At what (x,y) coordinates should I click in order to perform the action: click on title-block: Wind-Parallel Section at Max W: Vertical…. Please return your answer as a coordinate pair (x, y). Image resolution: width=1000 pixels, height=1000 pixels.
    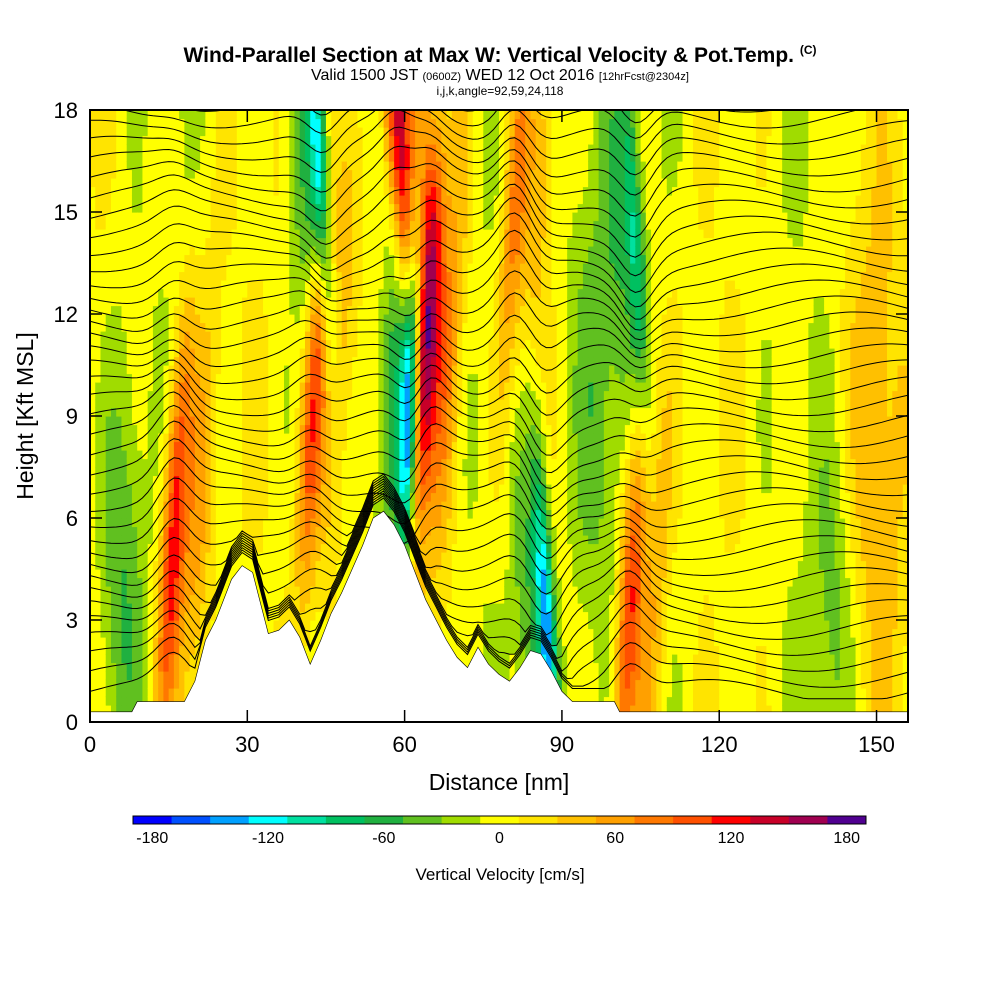
    Looking at the image, I should click on (500, 67).